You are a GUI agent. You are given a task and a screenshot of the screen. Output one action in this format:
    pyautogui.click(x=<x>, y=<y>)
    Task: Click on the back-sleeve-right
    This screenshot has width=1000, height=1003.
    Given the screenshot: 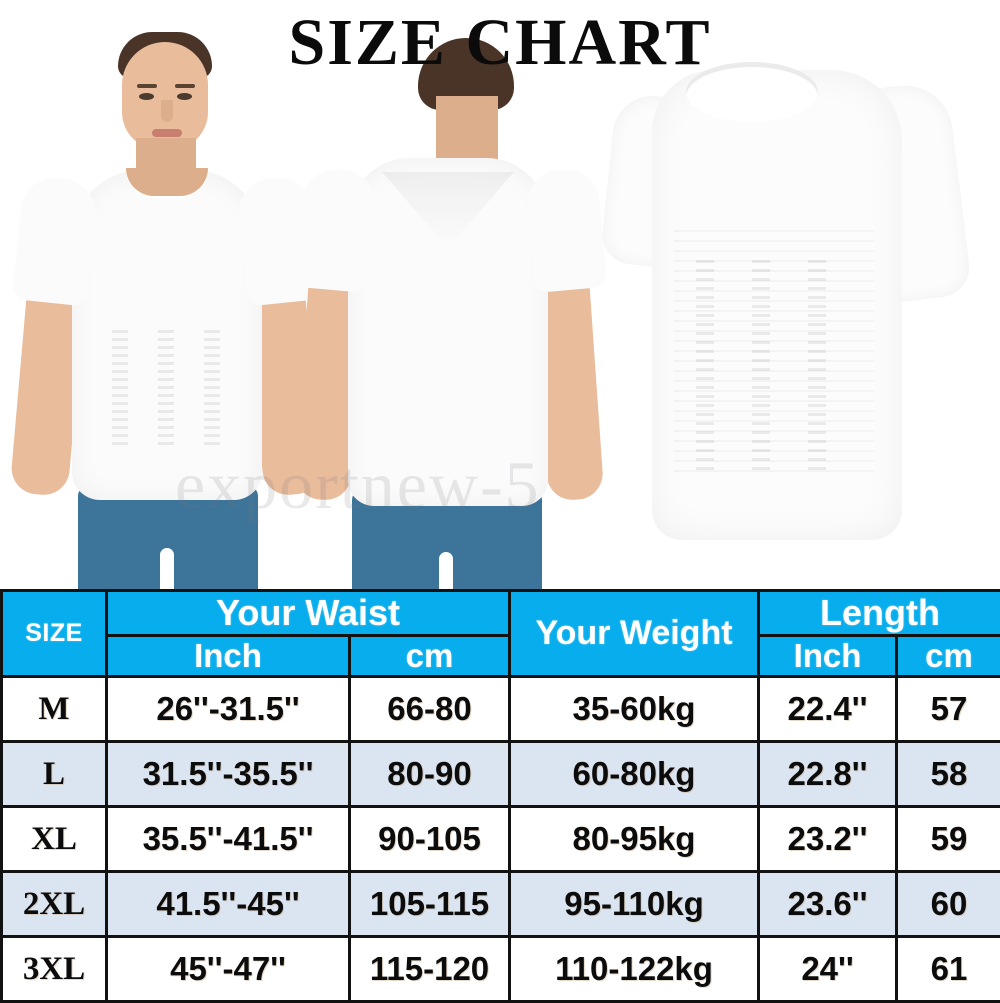 What is the action you would take?
    pyautogui.click(x=566, y=230)
    